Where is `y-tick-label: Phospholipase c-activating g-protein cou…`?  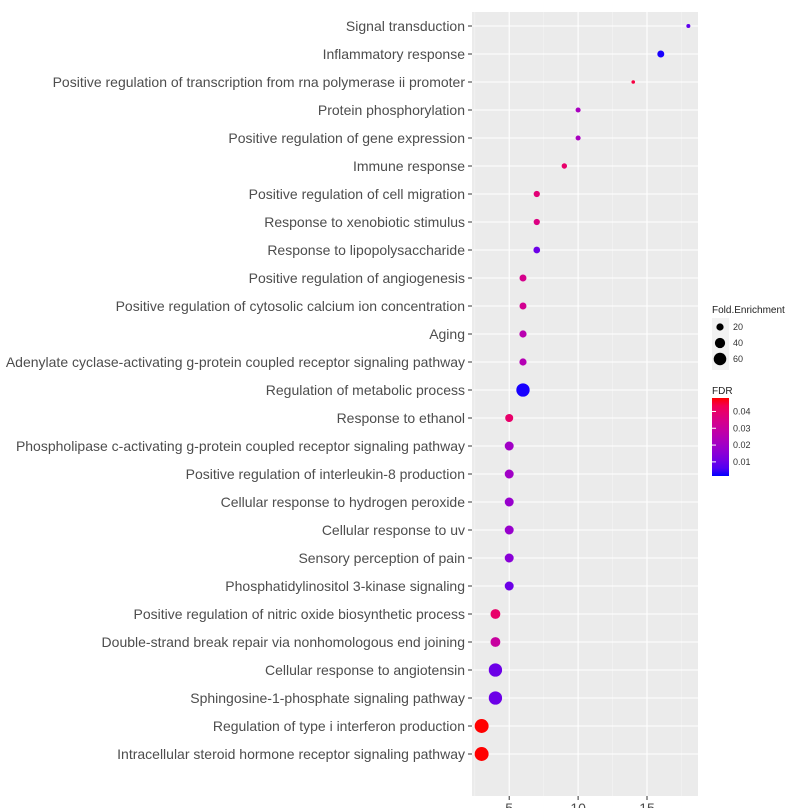
y-tick-label: Phospholipase c-activating g-protein cou… is located at coordinates (240, 446).